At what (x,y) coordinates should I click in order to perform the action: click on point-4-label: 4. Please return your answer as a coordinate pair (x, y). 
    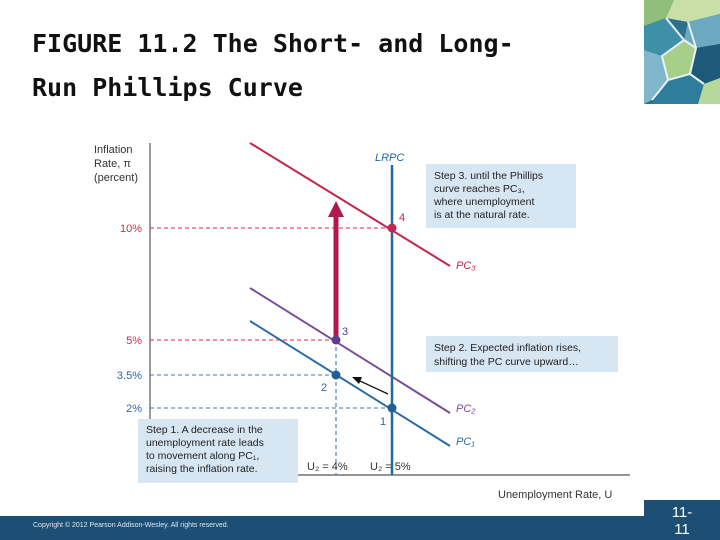
    Looking at the image, I should click on (402, 218).